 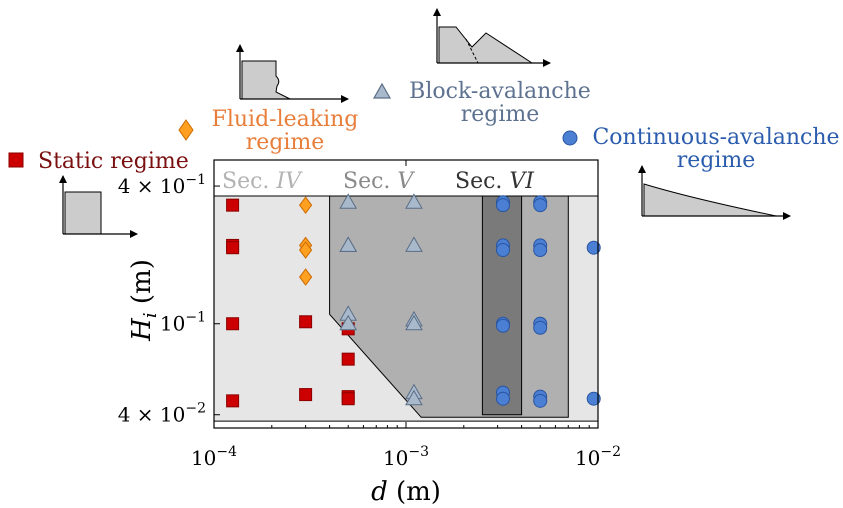 What do you see at coordinates (113, 161) in the screenshot?
I see `legend-static-label: Static regime` at bounding box center [113, 161].